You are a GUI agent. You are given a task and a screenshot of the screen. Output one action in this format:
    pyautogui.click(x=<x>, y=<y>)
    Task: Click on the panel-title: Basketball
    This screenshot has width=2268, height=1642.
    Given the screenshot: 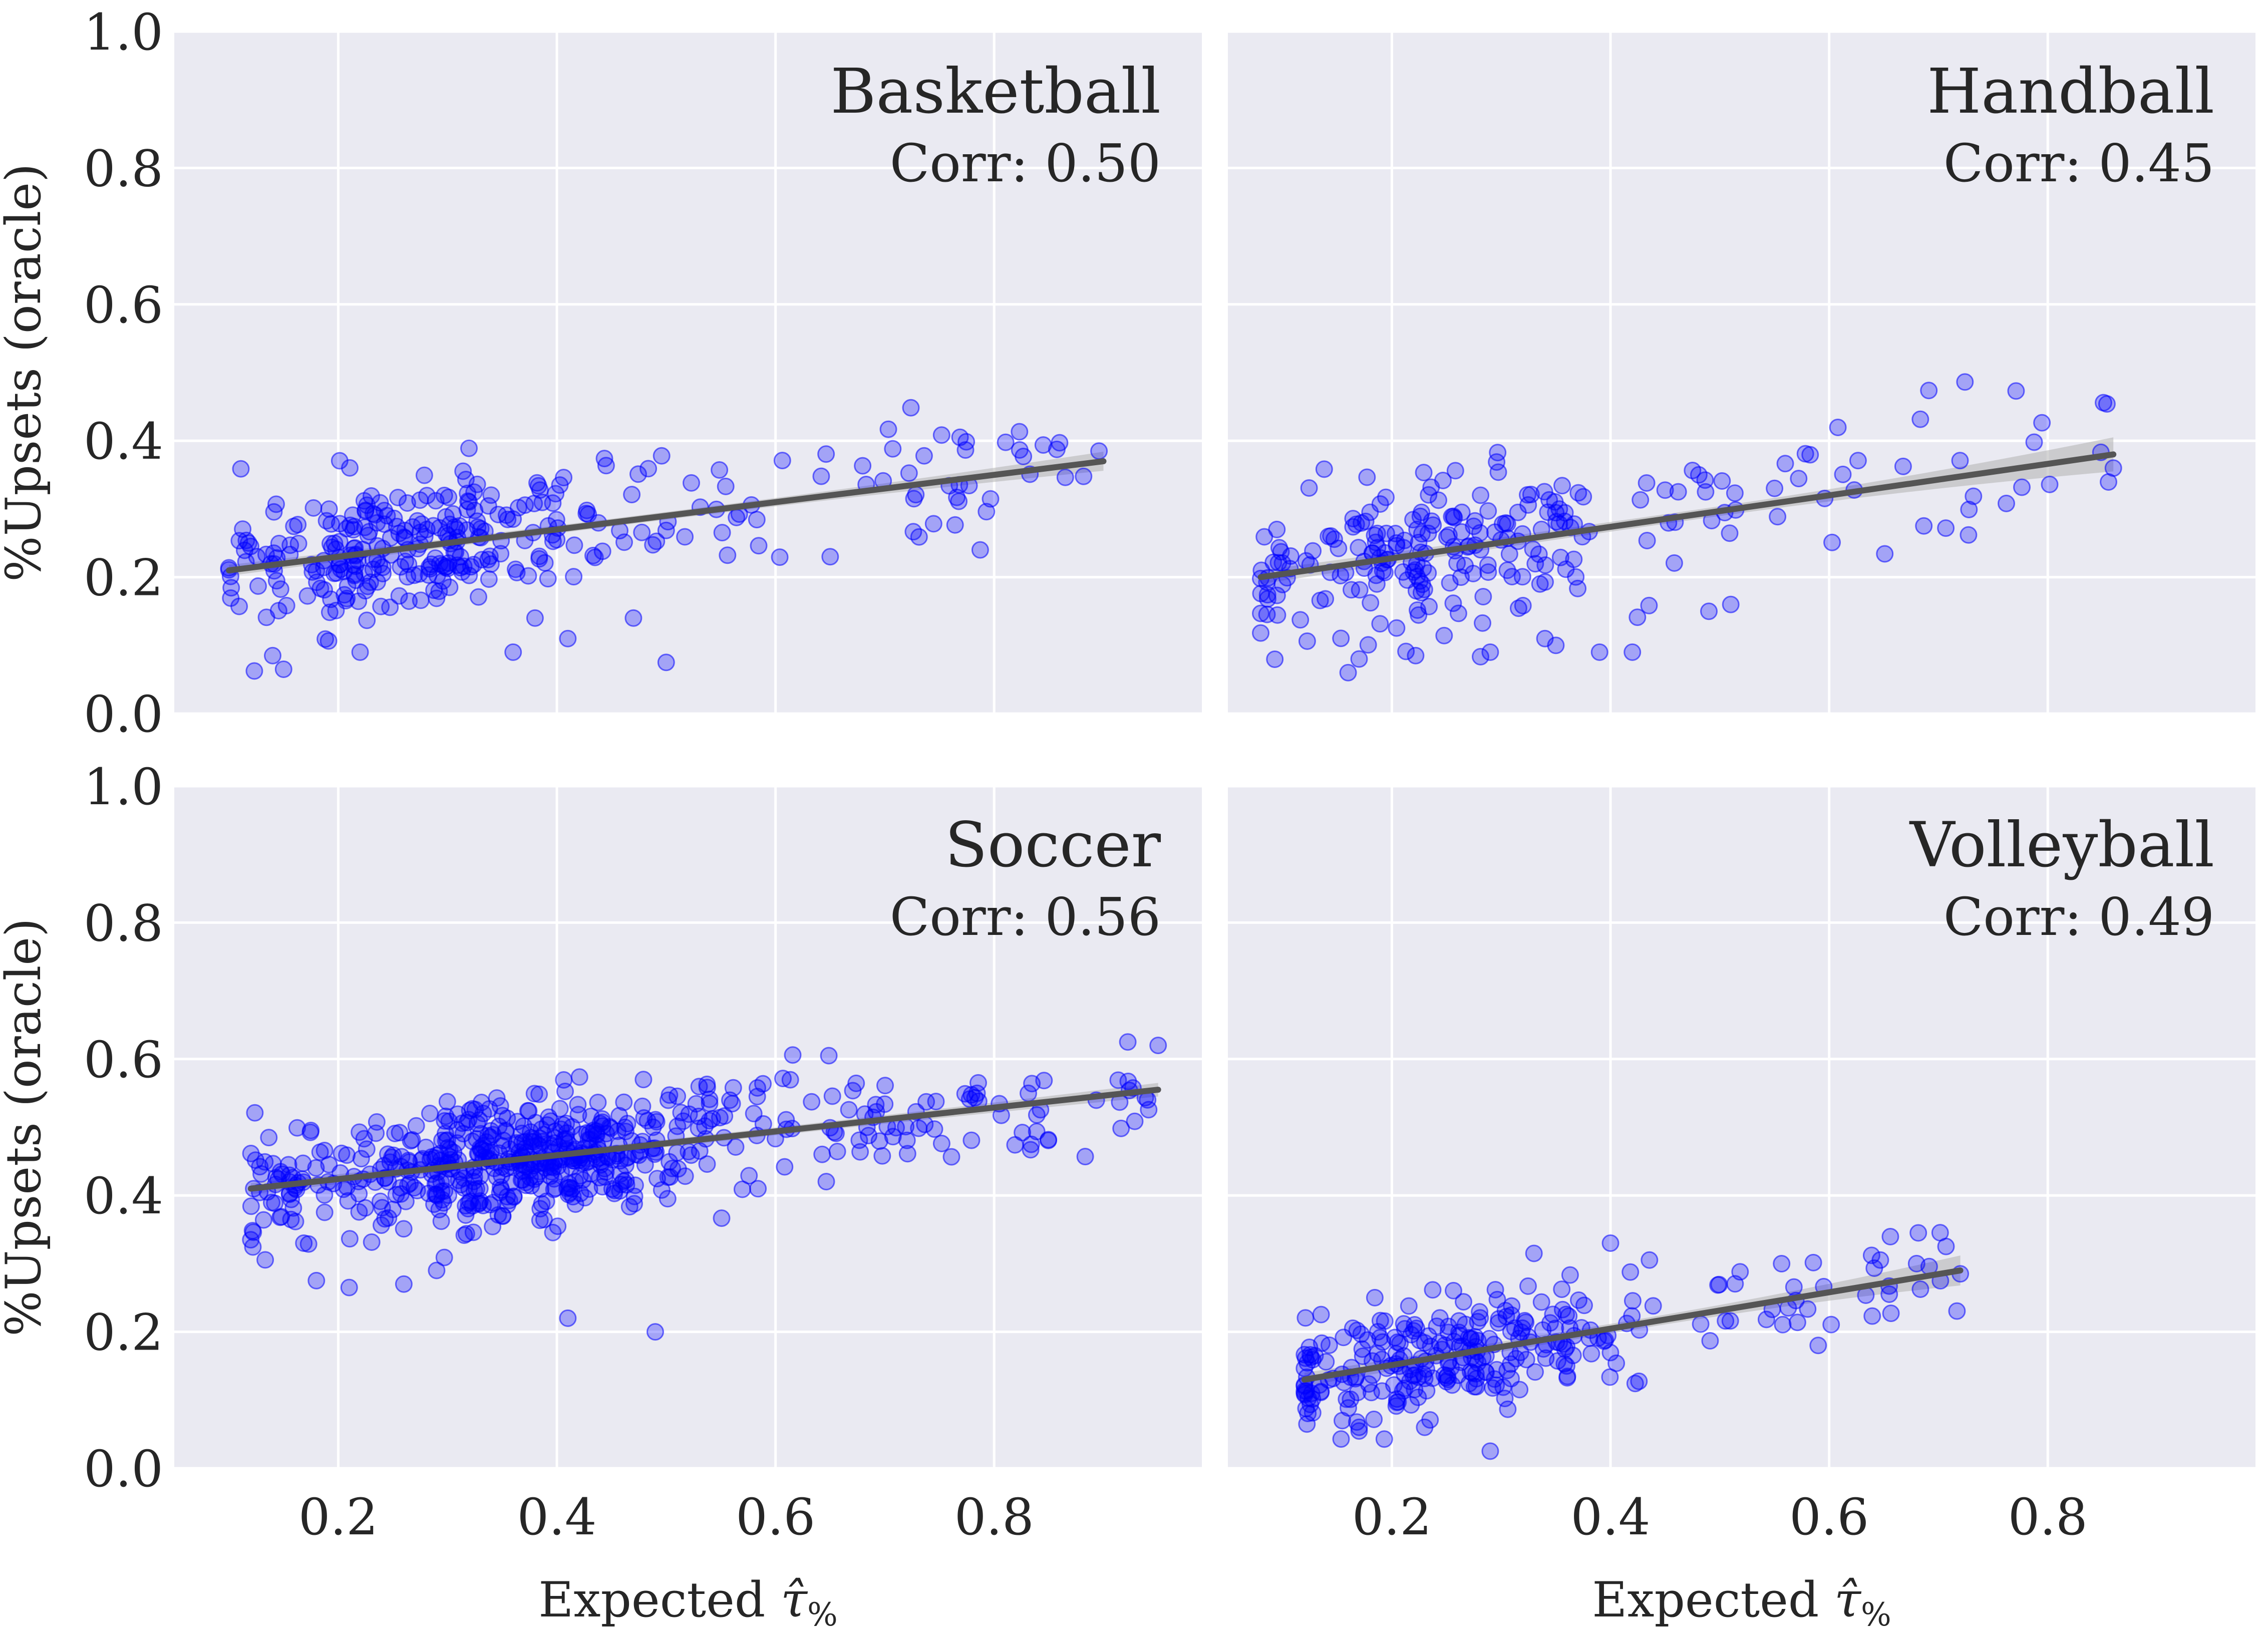 What is the action you would take?
    pyautogui.click(x=996, y=92)
    